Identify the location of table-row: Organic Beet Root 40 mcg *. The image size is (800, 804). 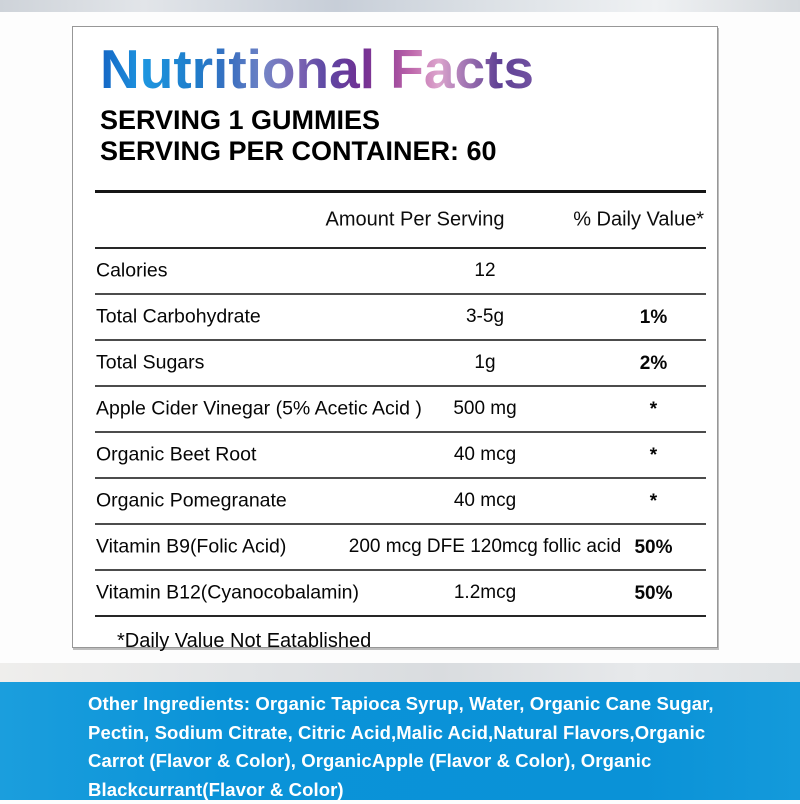
(400, 456).